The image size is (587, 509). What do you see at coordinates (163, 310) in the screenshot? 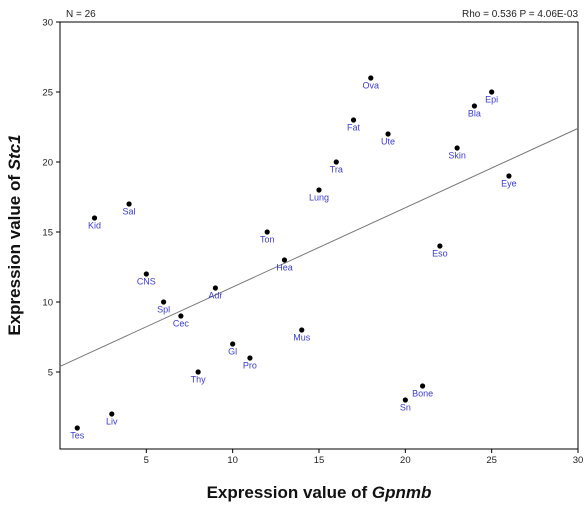
I see `point-label: Spl` at bounding box center [163, 310].